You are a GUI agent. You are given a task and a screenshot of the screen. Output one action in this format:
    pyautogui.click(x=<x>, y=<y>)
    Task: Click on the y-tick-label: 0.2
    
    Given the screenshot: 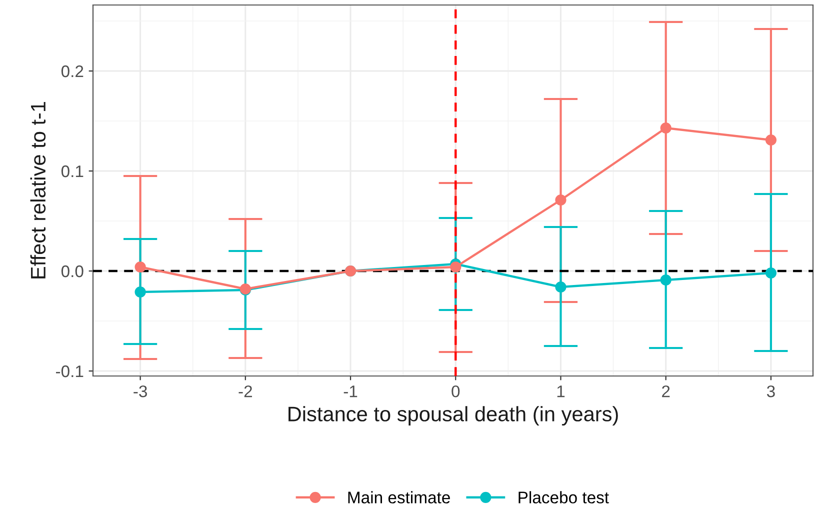 What is the action you would take?
    pyautogui.click(x=72, y=71)
    